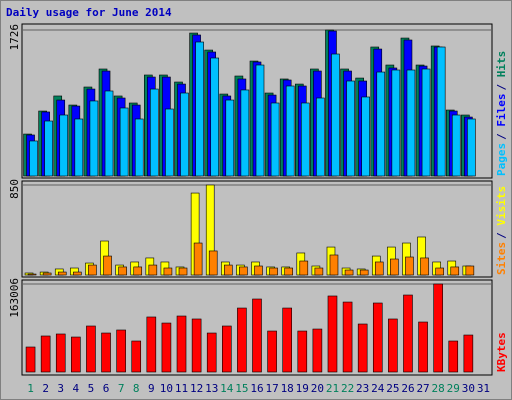 The height and width of the screenshot is (400, 512). I want to click on y-tick-label: 850, so click(14, 189).